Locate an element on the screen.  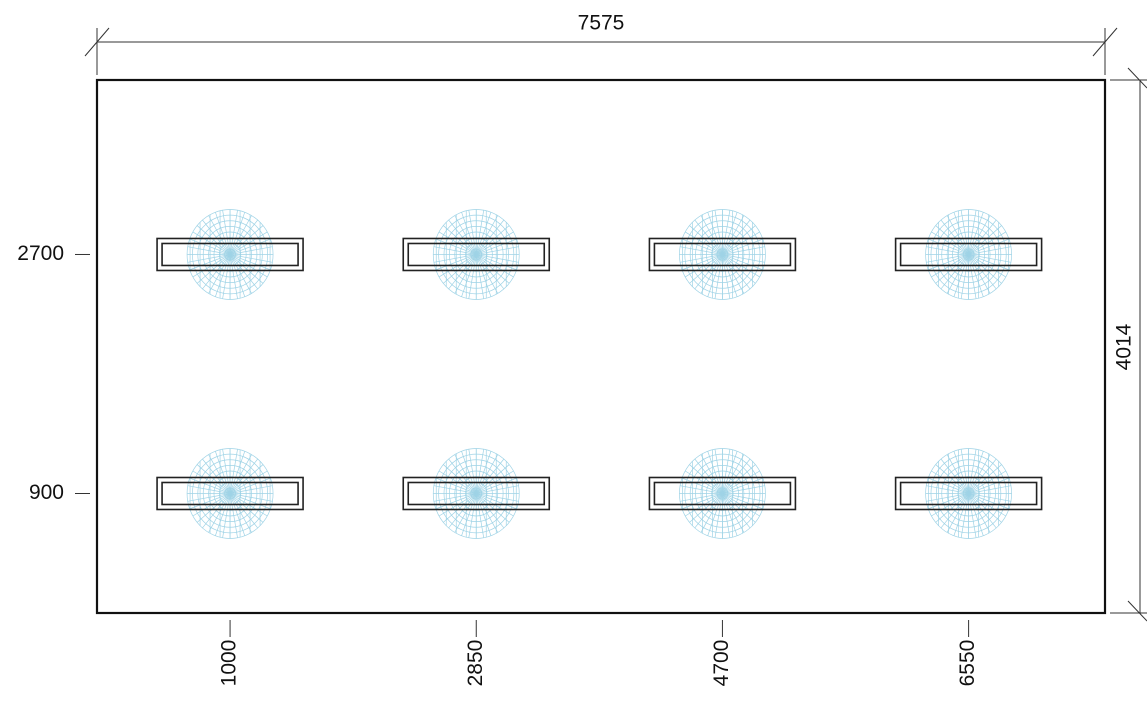
dimension-tick is located at coordinates (1105, 42).